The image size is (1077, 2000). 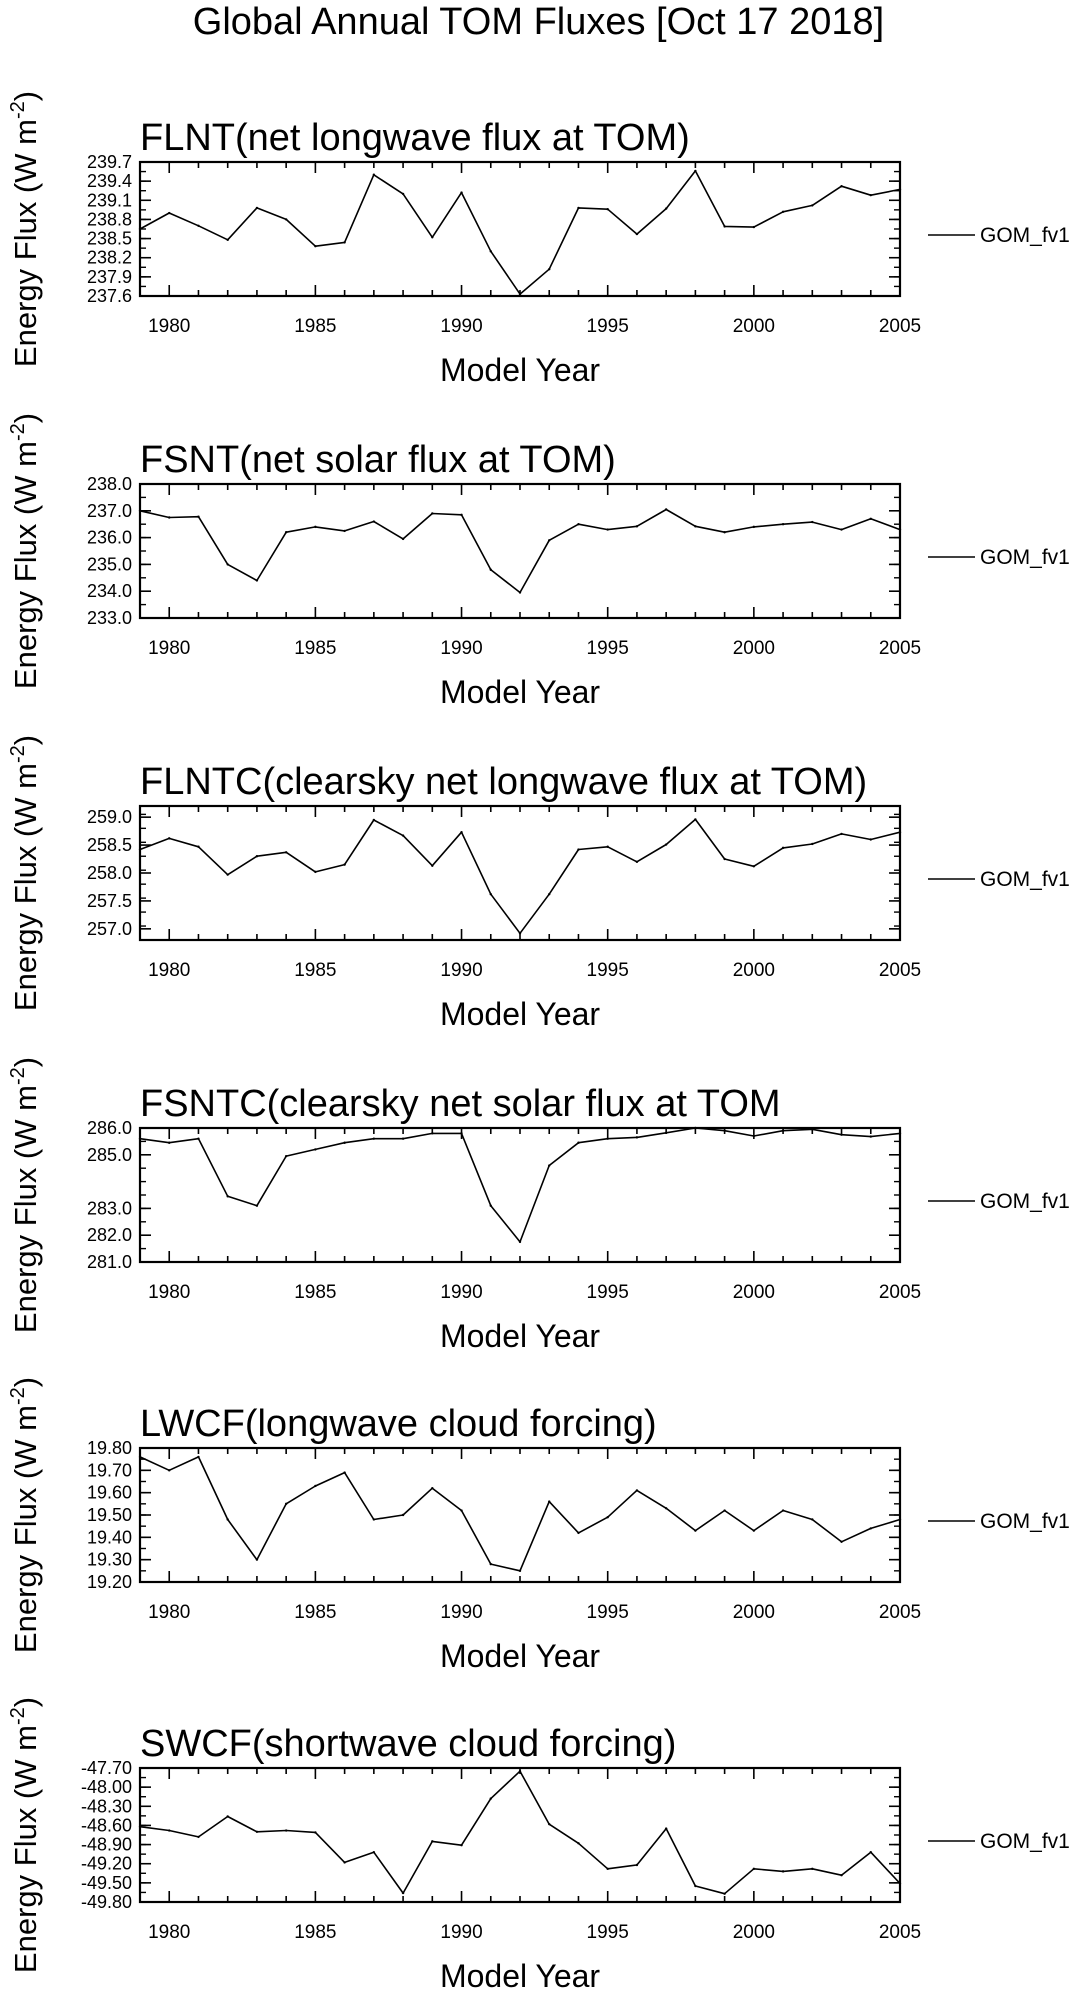 I want to click on y-tick-label: 19.30, so click(x=109, y=1560).